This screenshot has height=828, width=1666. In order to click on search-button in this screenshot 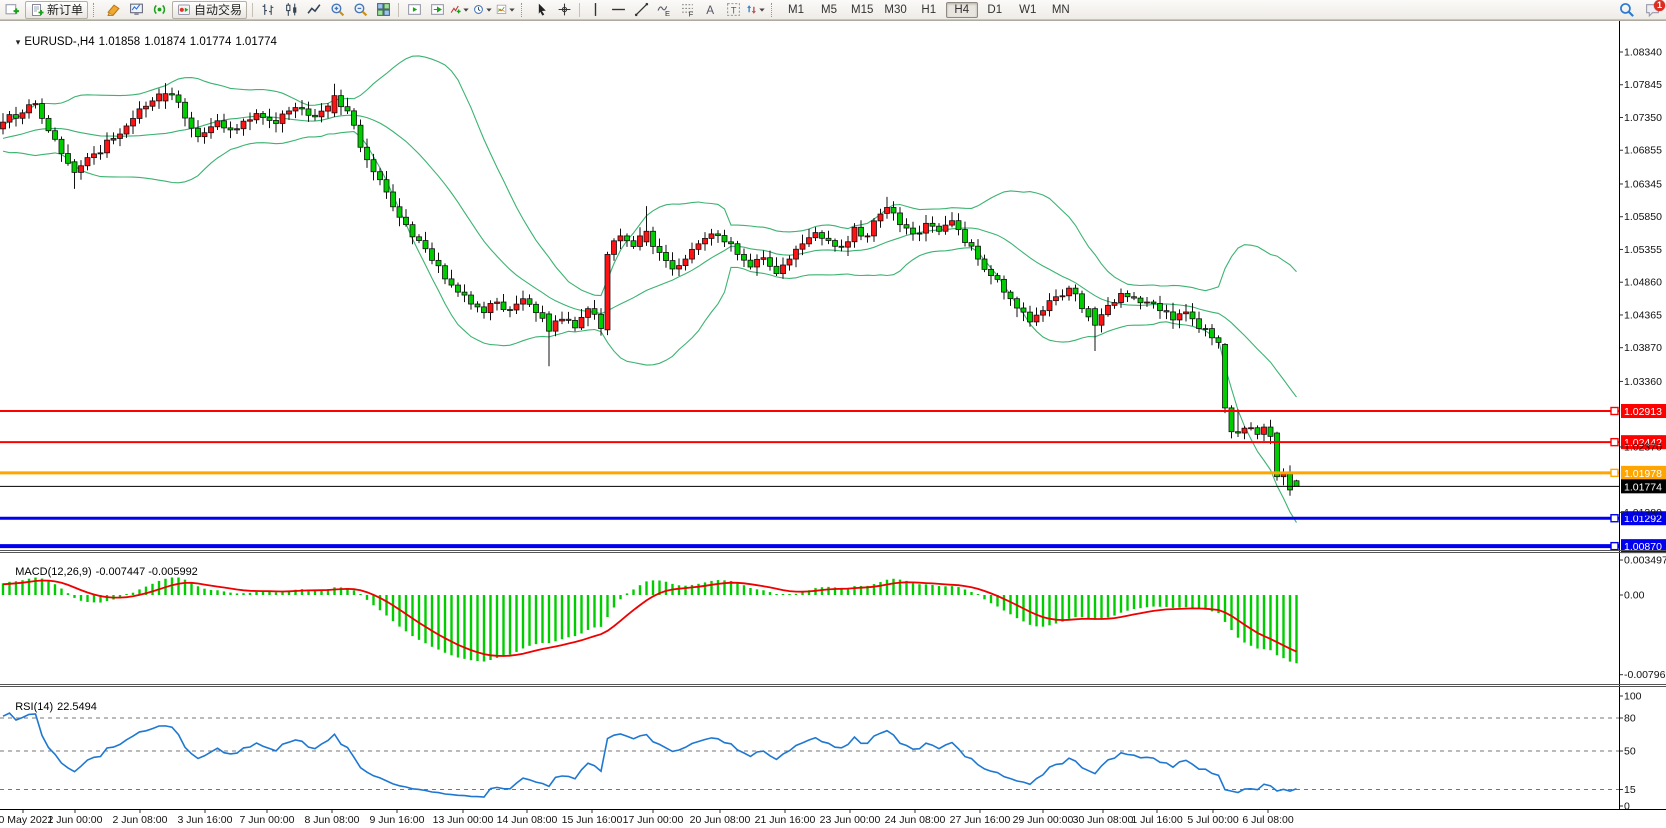, I will do `click(1626, 10)`.